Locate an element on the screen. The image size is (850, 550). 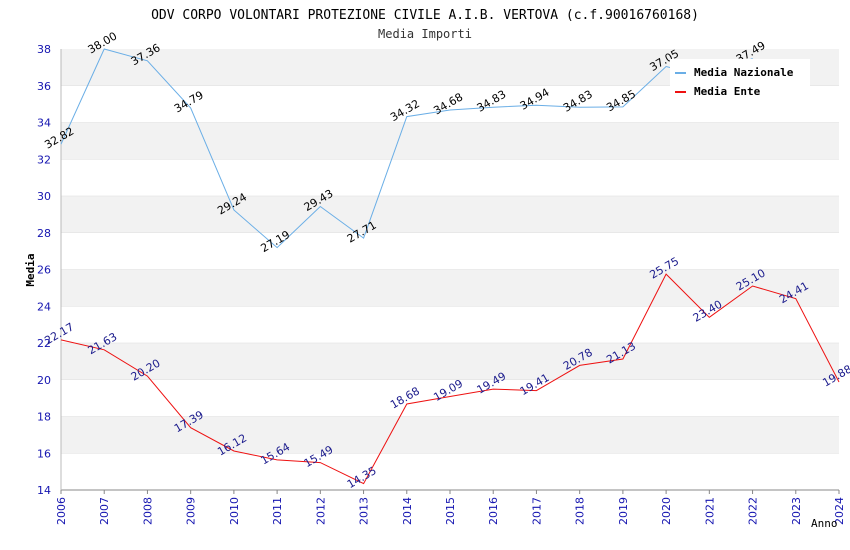
y-tick-label: 26 is located at coordinates (44, 270).